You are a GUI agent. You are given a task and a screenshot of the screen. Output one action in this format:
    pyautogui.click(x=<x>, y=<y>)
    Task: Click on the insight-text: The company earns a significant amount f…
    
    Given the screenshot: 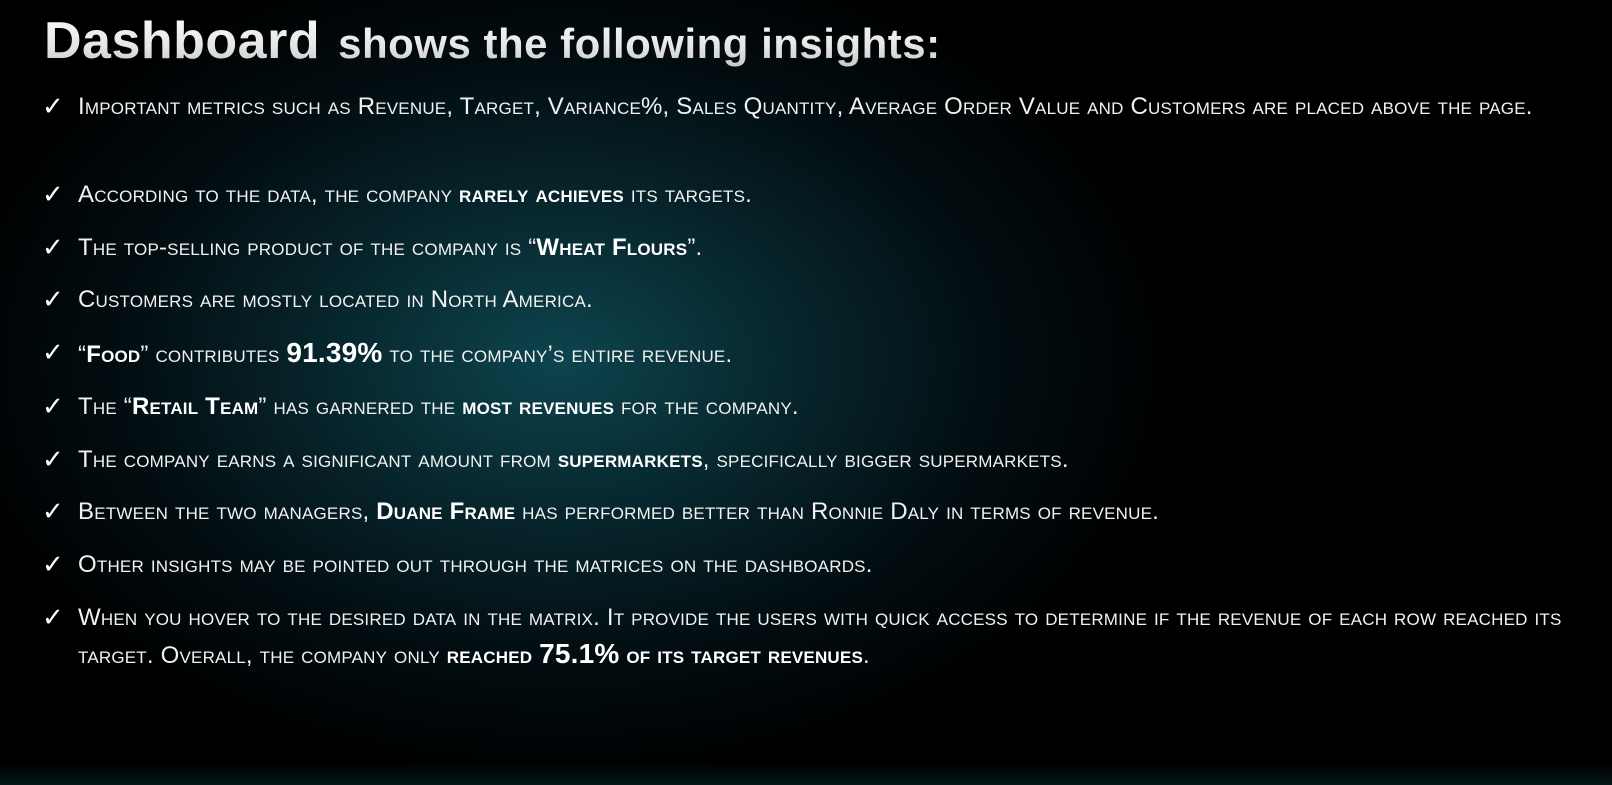 What is the action you would take?
    pyautogui.click(x=840, y=460)
    